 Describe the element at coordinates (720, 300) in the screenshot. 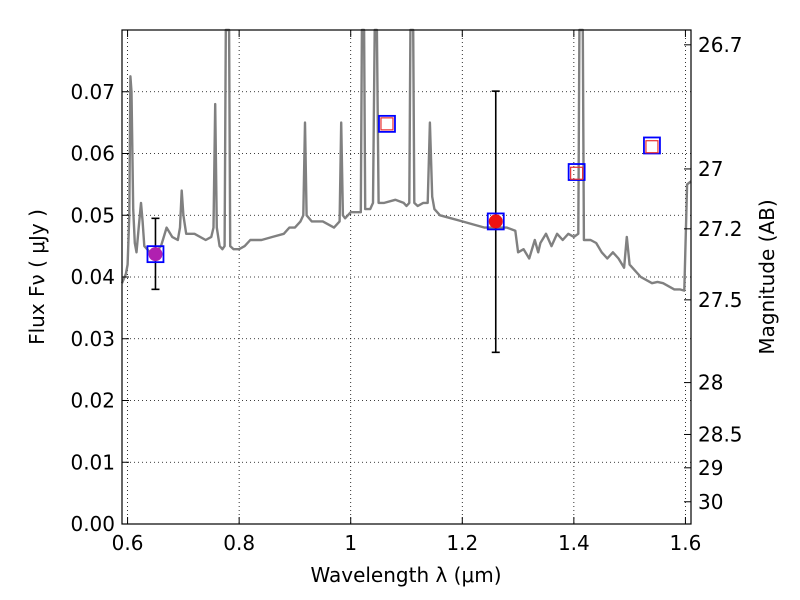

I see `mag-tick-label: 27.5` at that location.